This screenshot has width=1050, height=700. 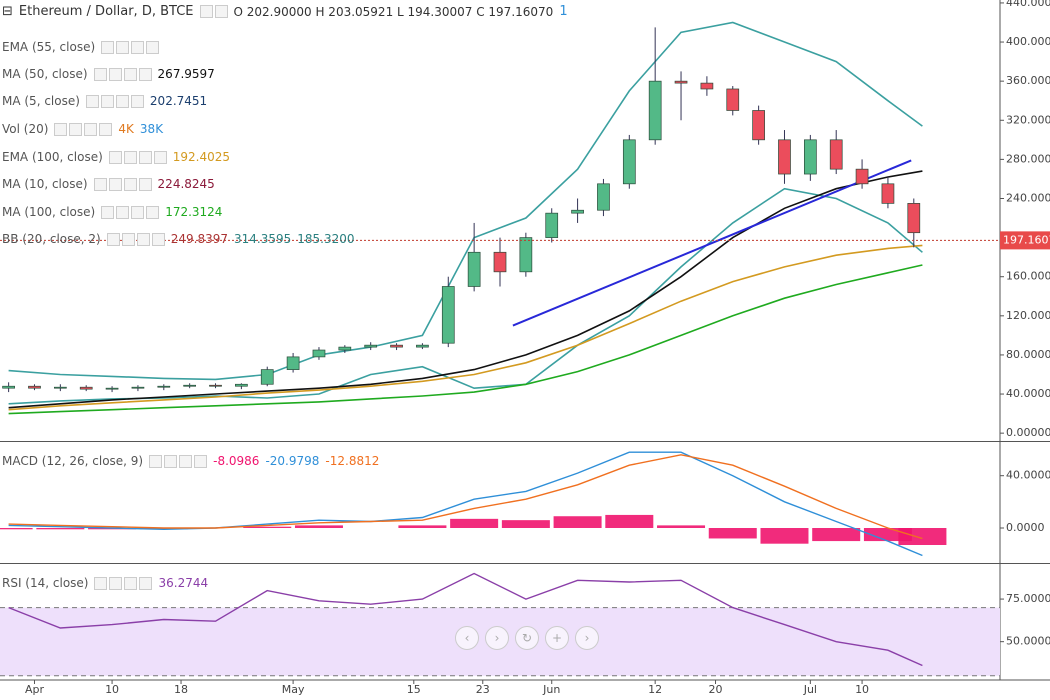 I want to click on indicator-value: 185.3200, so click(x=326, y=239).